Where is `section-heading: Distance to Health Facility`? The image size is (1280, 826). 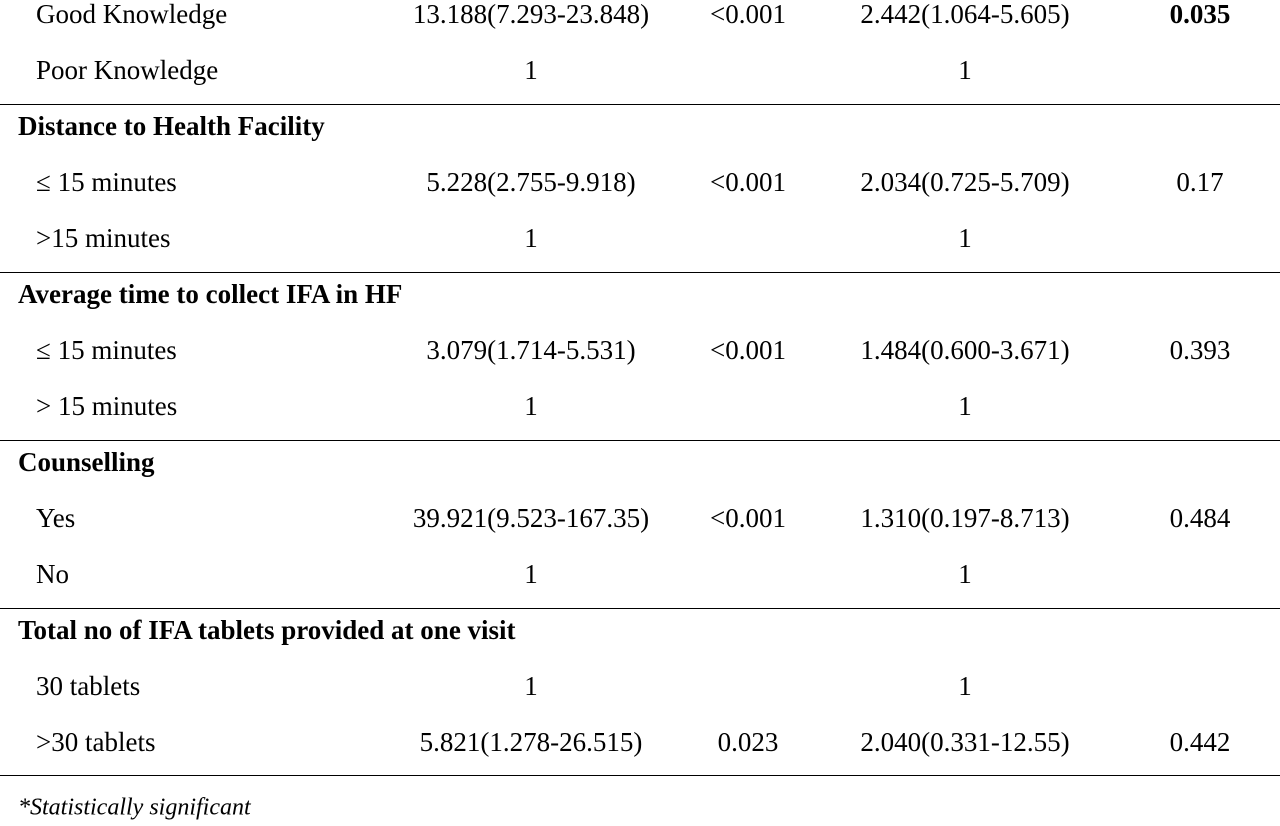
section-heading: Distance to Health Facility is located at coordinates (171, 126).